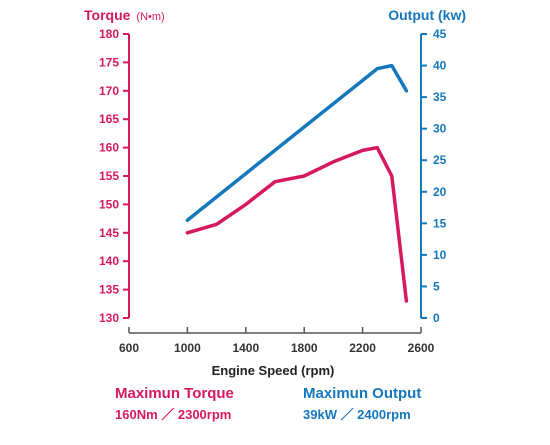 This screenshot has width=550, height=445. What do you see at coordinates (109, 119) in the screenshot?
I see `left-axis-tick-label: 165` at bounding box center [109, 119].